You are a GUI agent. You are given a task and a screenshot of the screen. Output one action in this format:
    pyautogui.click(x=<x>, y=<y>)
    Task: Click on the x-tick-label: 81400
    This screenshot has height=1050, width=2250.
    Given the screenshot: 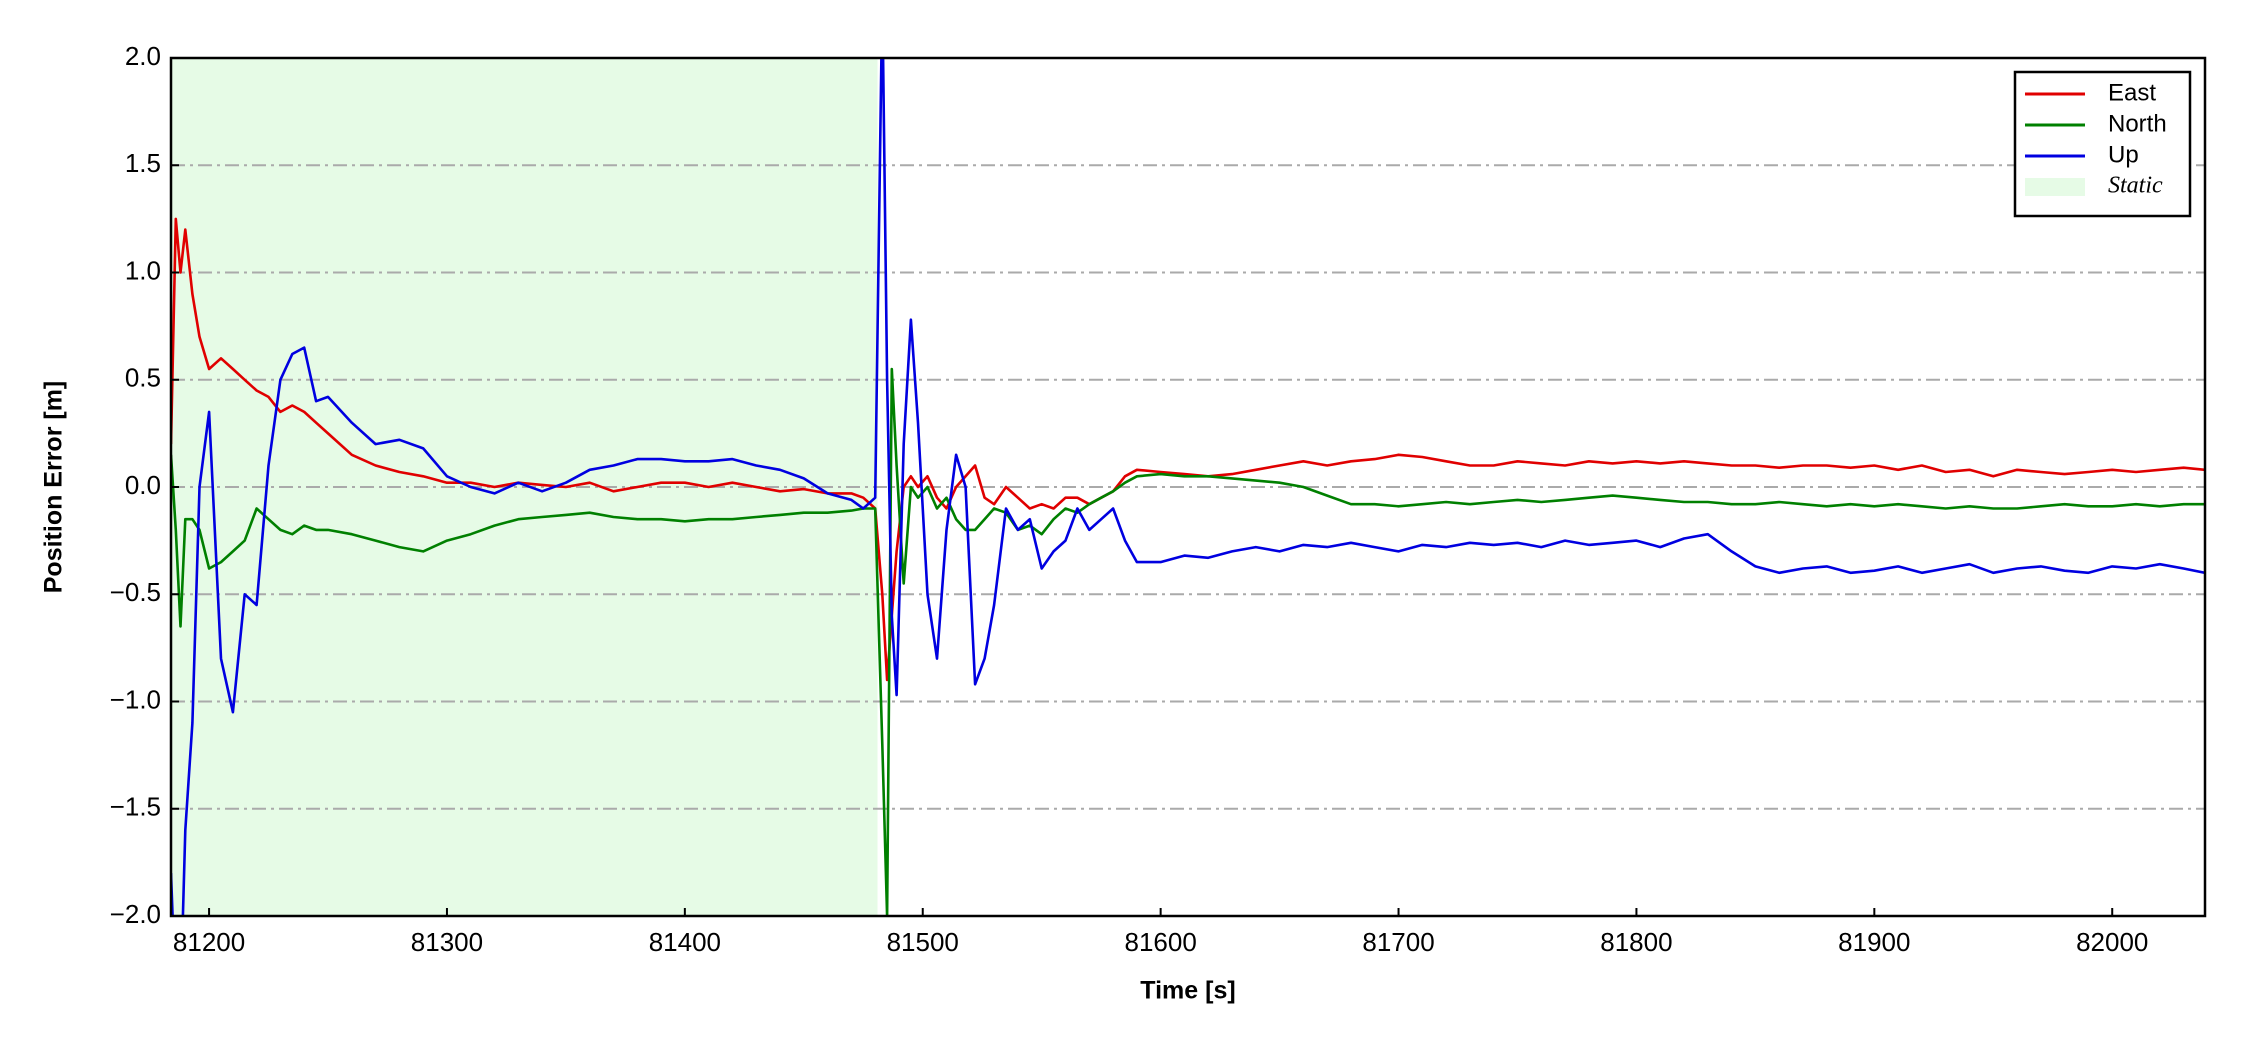 What is the action you would take?
    pyautogui.click(x=685, y=942)
    